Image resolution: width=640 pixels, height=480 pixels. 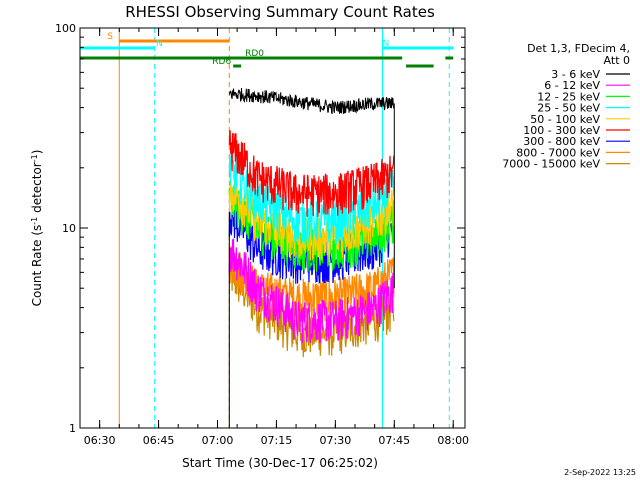 I want to click on legend-header-line2: Att 0, so click(x=617, y=60).